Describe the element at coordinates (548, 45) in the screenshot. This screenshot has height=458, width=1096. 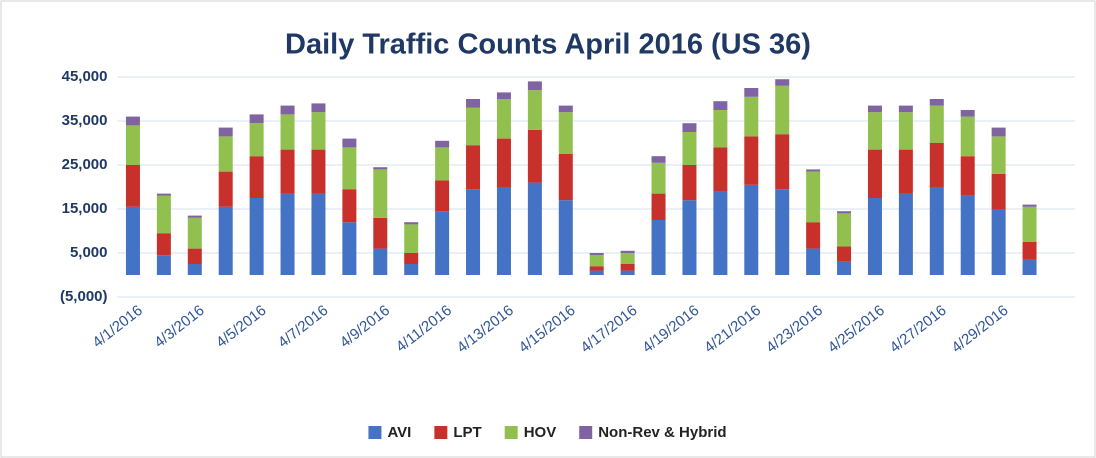
I see `chart-title: Daily Traffic Counts April 2016 (US 36)` at that location.